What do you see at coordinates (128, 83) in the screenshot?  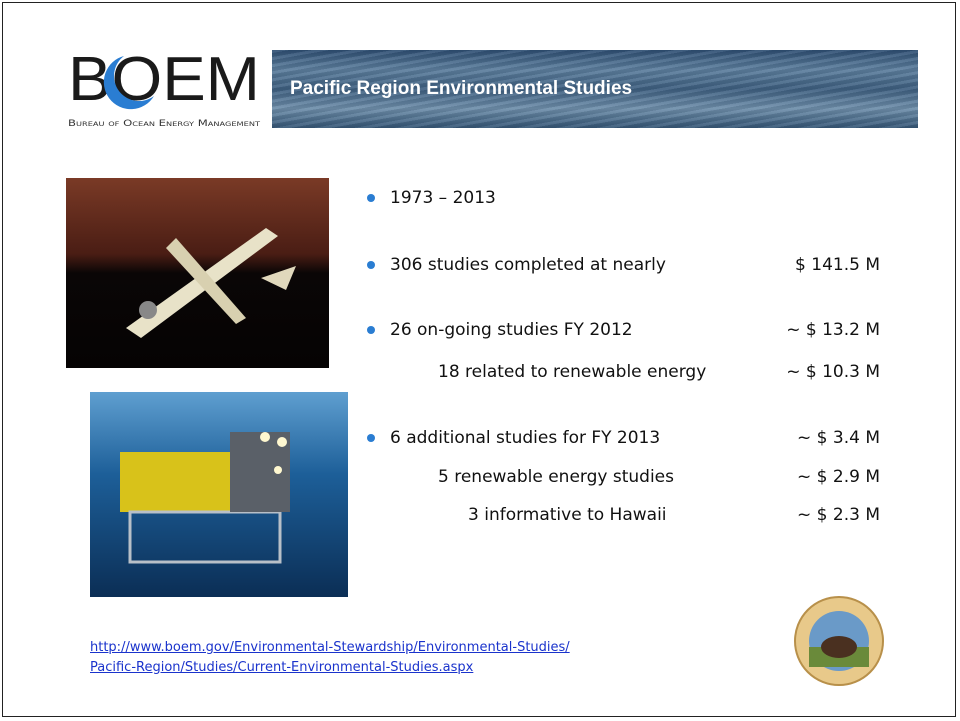 I see `logo-wave` at bounding box center [128, 83].